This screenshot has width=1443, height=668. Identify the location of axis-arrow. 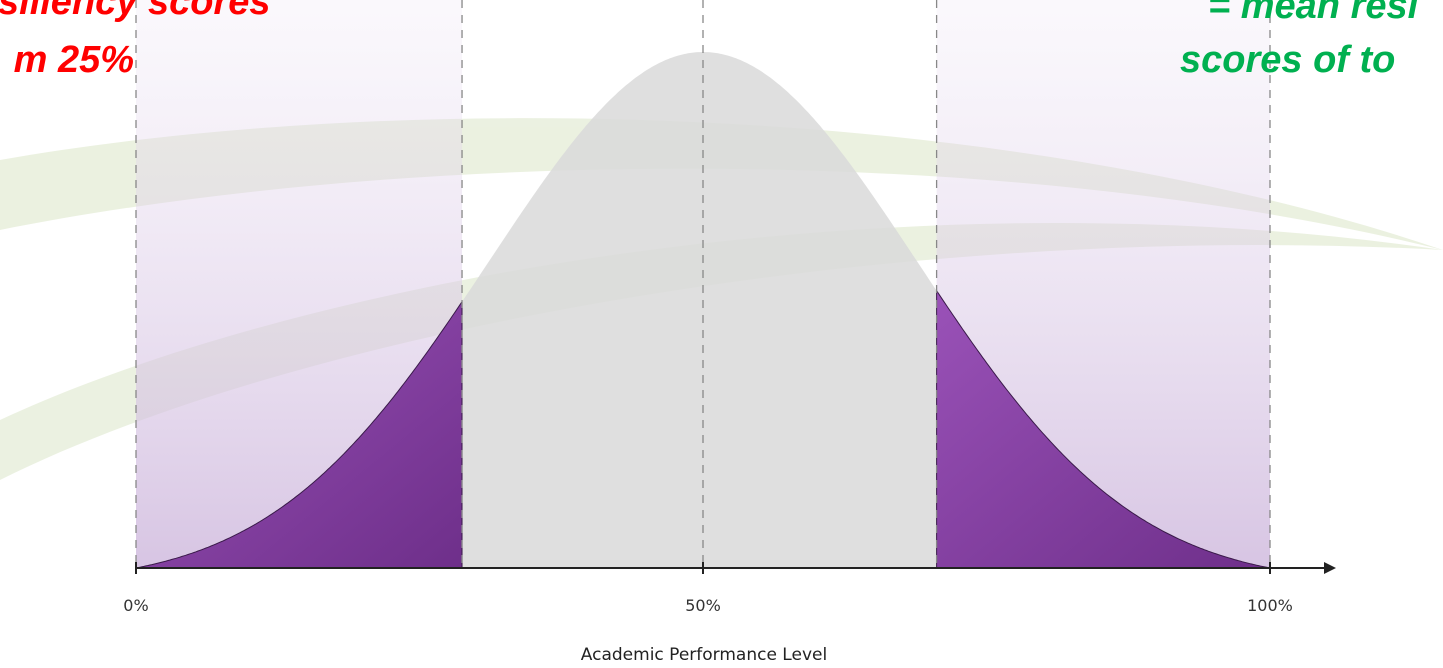
(1330, 568).